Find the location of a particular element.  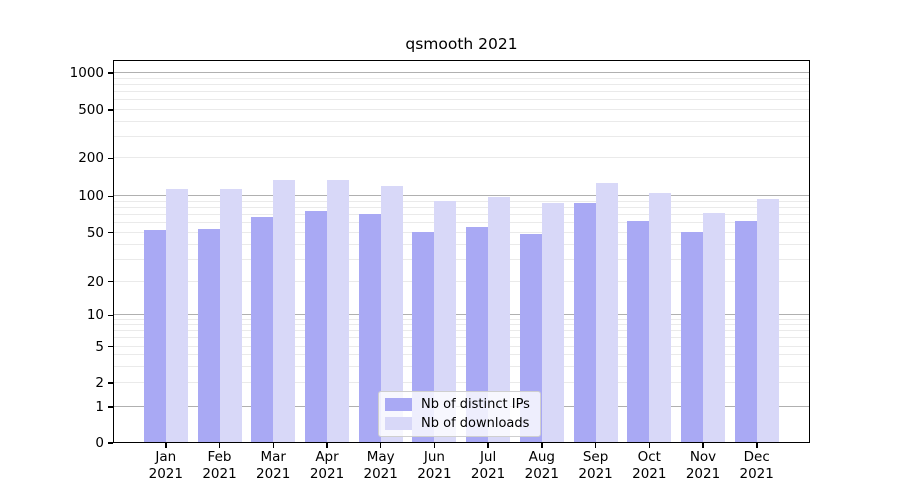

y-tick-label-0: 0 is located at coordinates (99, 443).